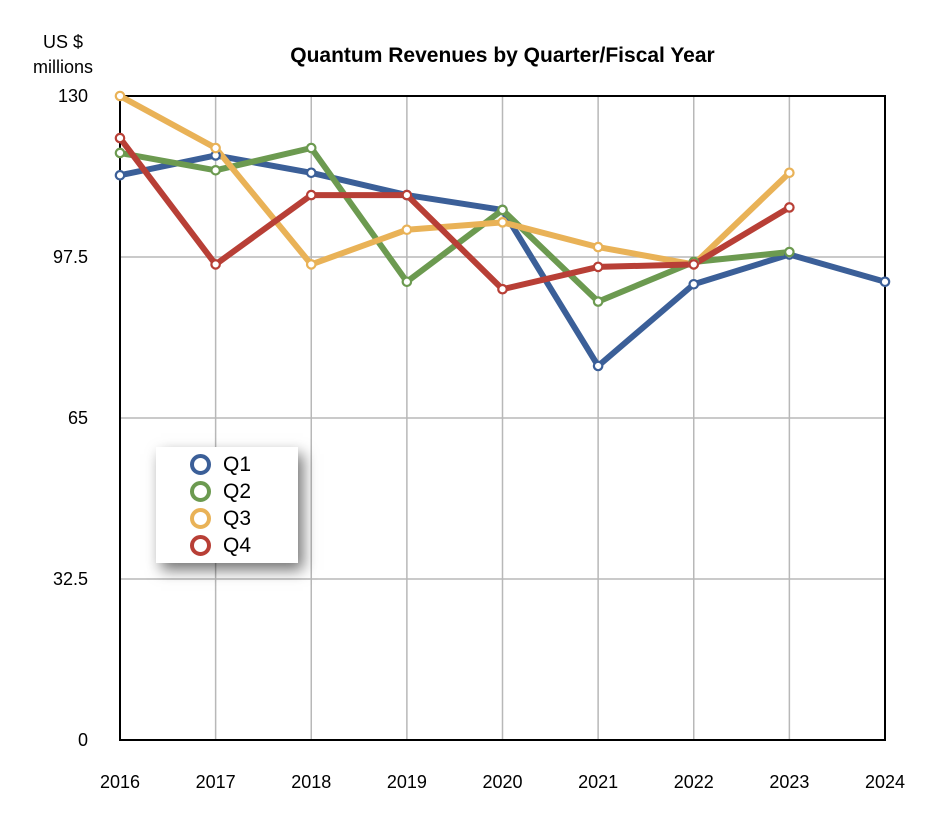 This screenshot has width=950, height=823. I want to click on y-tick-label: 97.5, so click(70, 257).